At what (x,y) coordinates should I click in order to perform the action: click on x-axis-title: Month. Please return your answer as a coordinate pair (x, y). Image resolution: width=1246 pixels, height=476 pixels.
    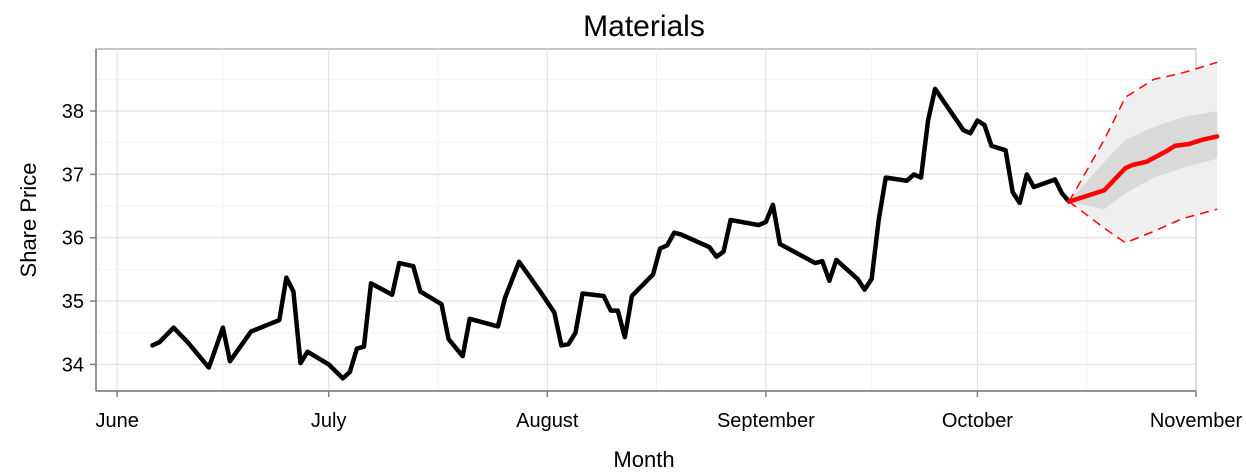
    Looking at the image, I should click on (643, 459).